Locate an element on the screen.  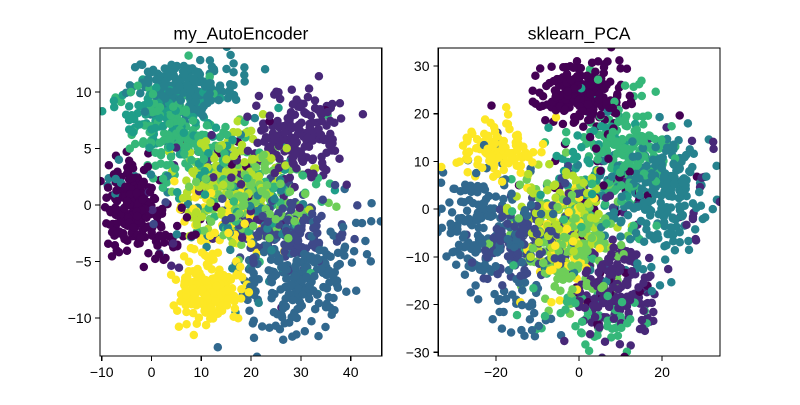
svg-text: −5 is located at coordinates (84, 262).